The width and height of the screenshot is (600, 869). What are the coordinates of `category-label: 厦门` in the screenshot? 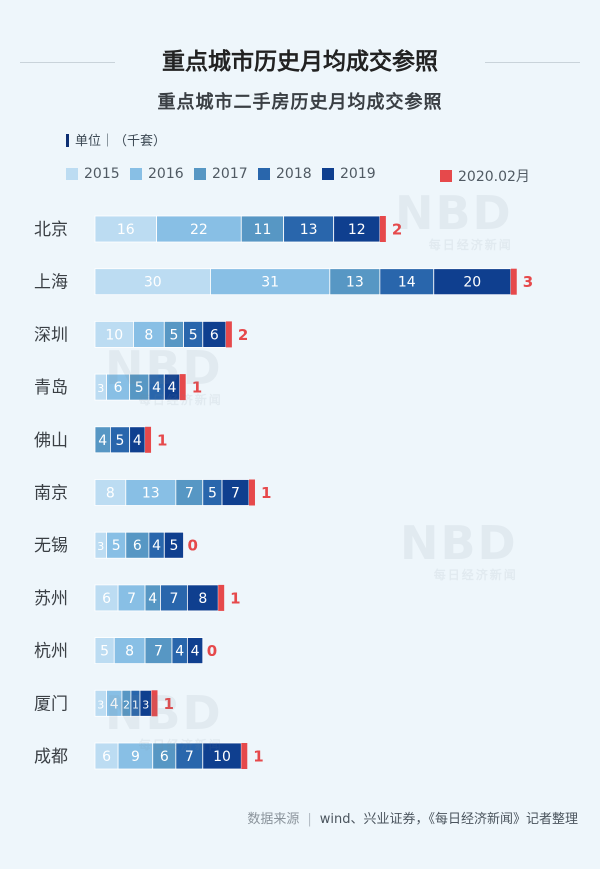 It's located at (51, 704).